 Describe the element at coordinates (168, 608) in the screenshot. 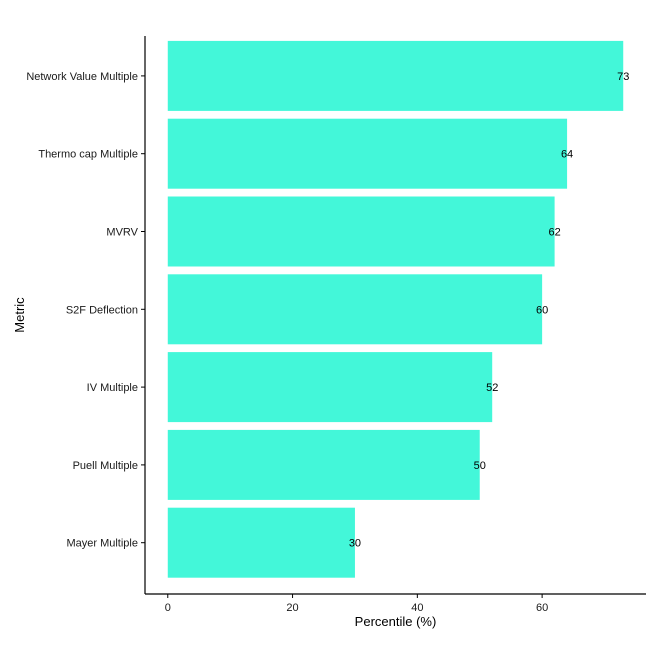

I see `x-tick-label-0: 0` at that location.